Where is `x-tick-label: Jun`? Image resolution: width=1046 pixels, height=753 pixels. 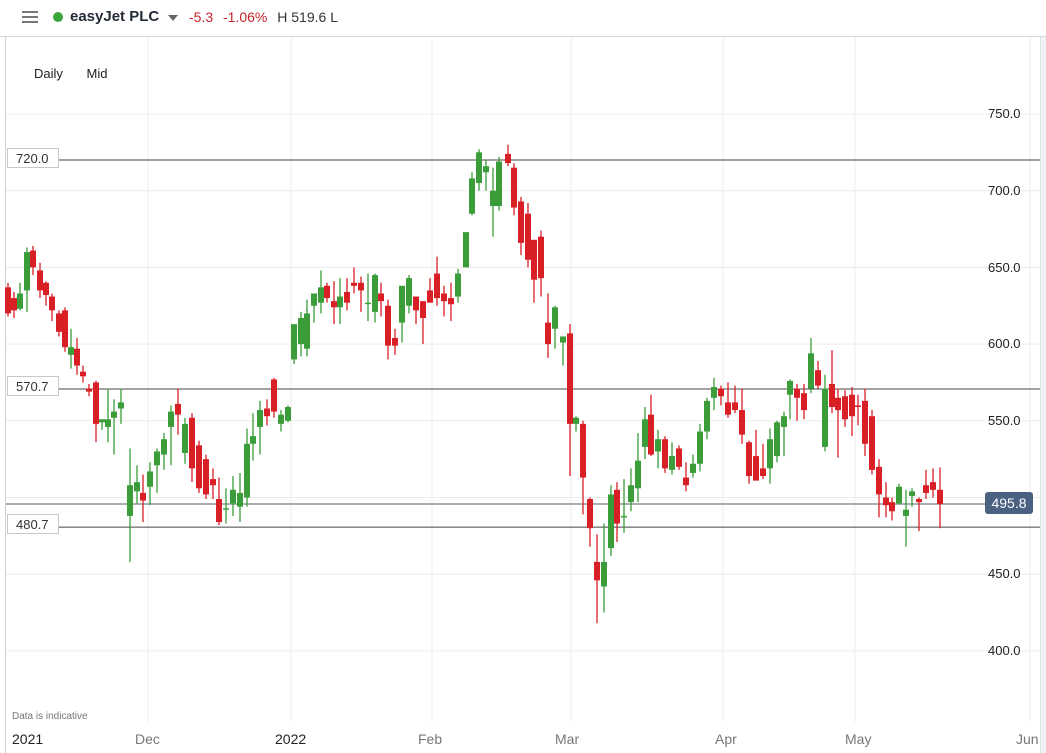
x-tick-label: Jun is located at coordinates (1027, 739).